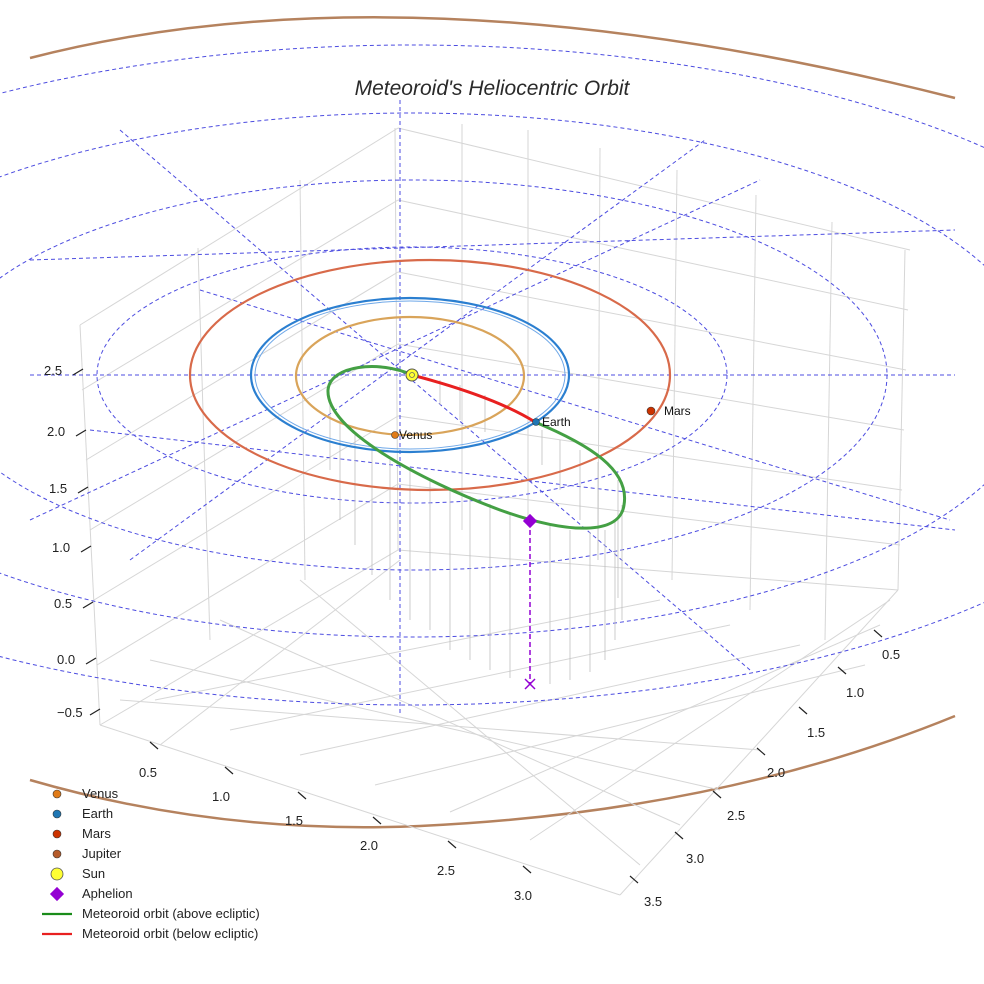  I want to click on chart-title: Meteoroid's Heliocentric Orbit, so click(493, 88).